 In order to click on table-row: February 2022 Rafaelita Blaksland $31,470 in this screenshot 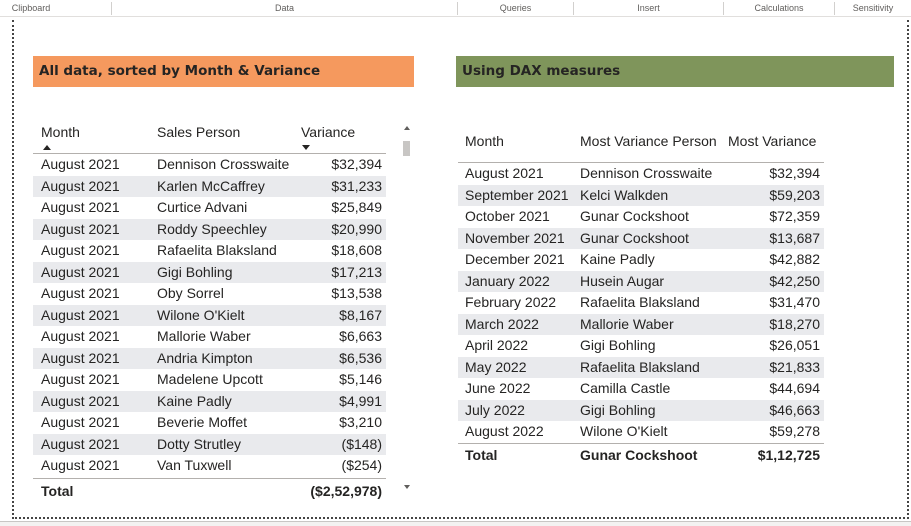, I will do `click(641, 303)`.